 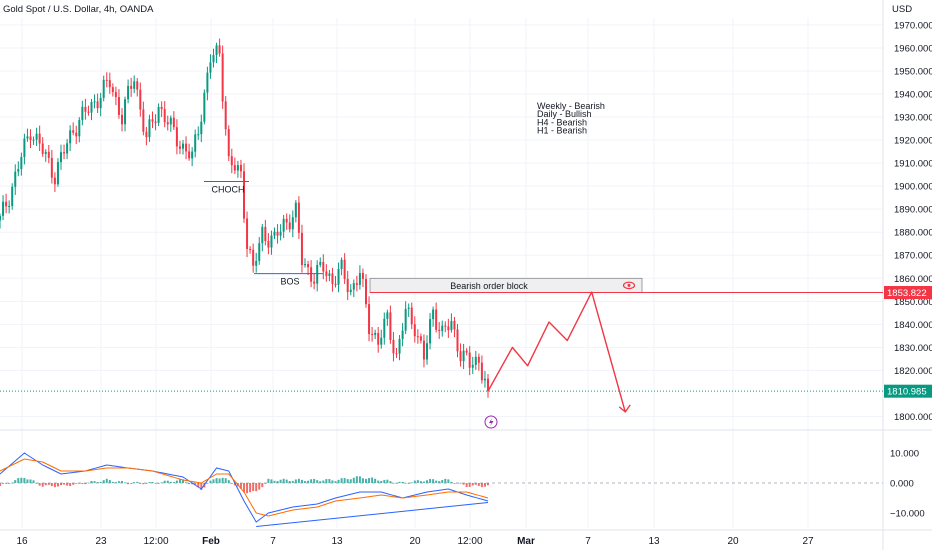 What do you see at coordinates (629, 285) in the screenshot?
I see `eye-icon` at bounding box center [629, 285].